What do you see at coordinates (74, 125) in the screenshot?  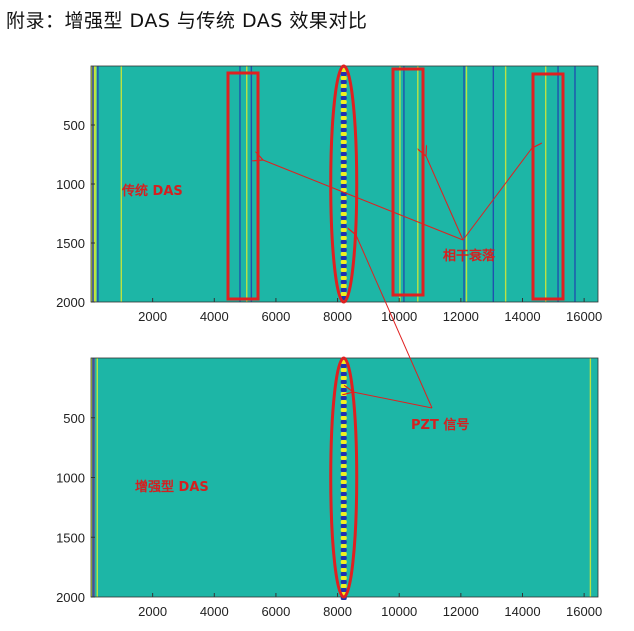 I see `y-tick-label: 500` at bounding box center [74, 125].